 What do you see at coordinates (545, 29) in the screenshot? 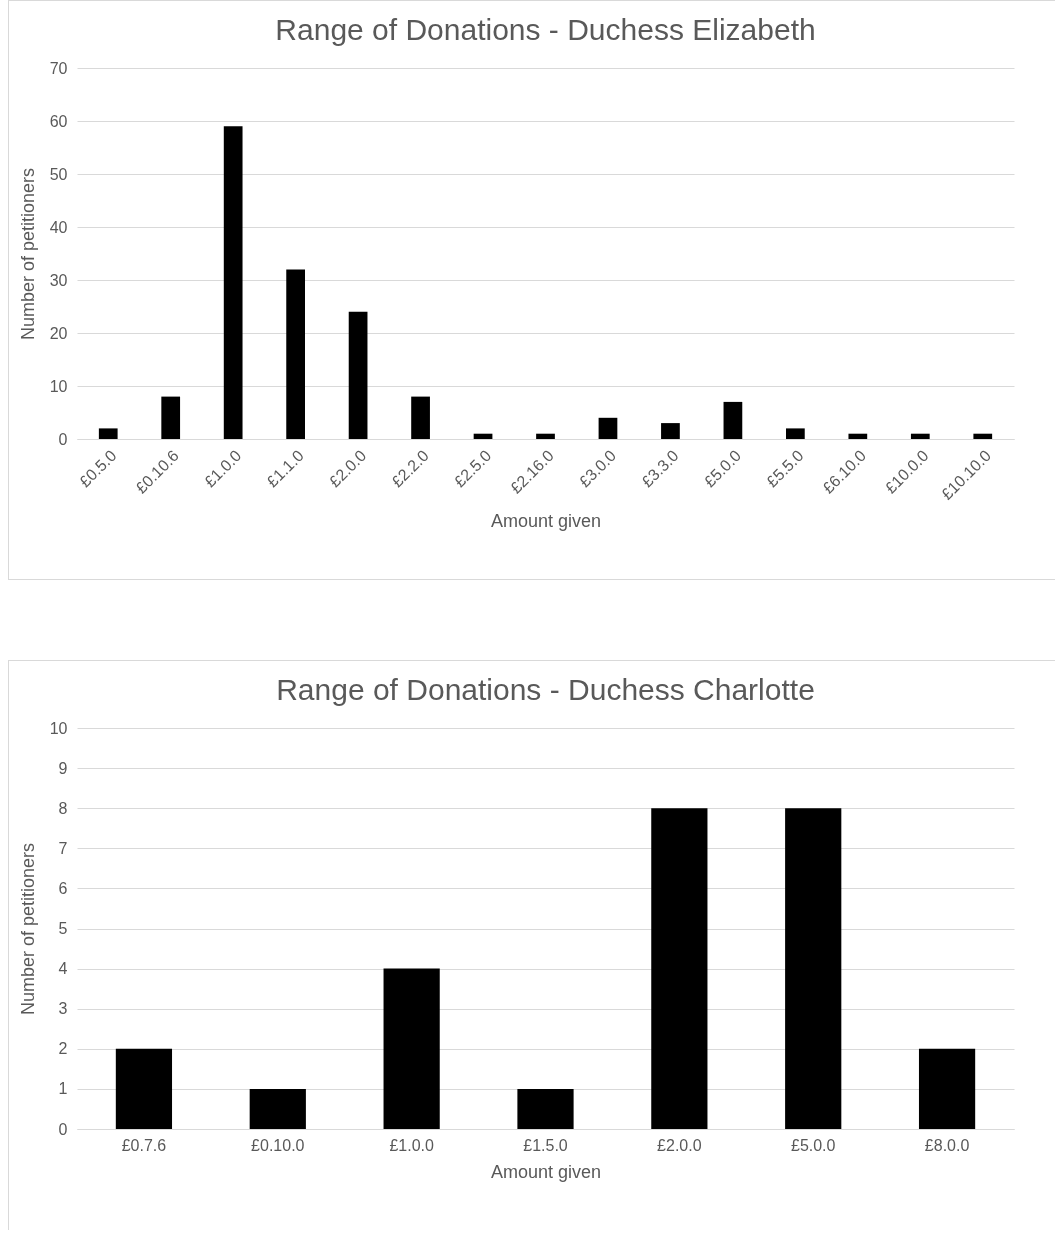
I see `chart-title: Range of Donations - Duchess Elizabeth` at bounding box center [545, 29].